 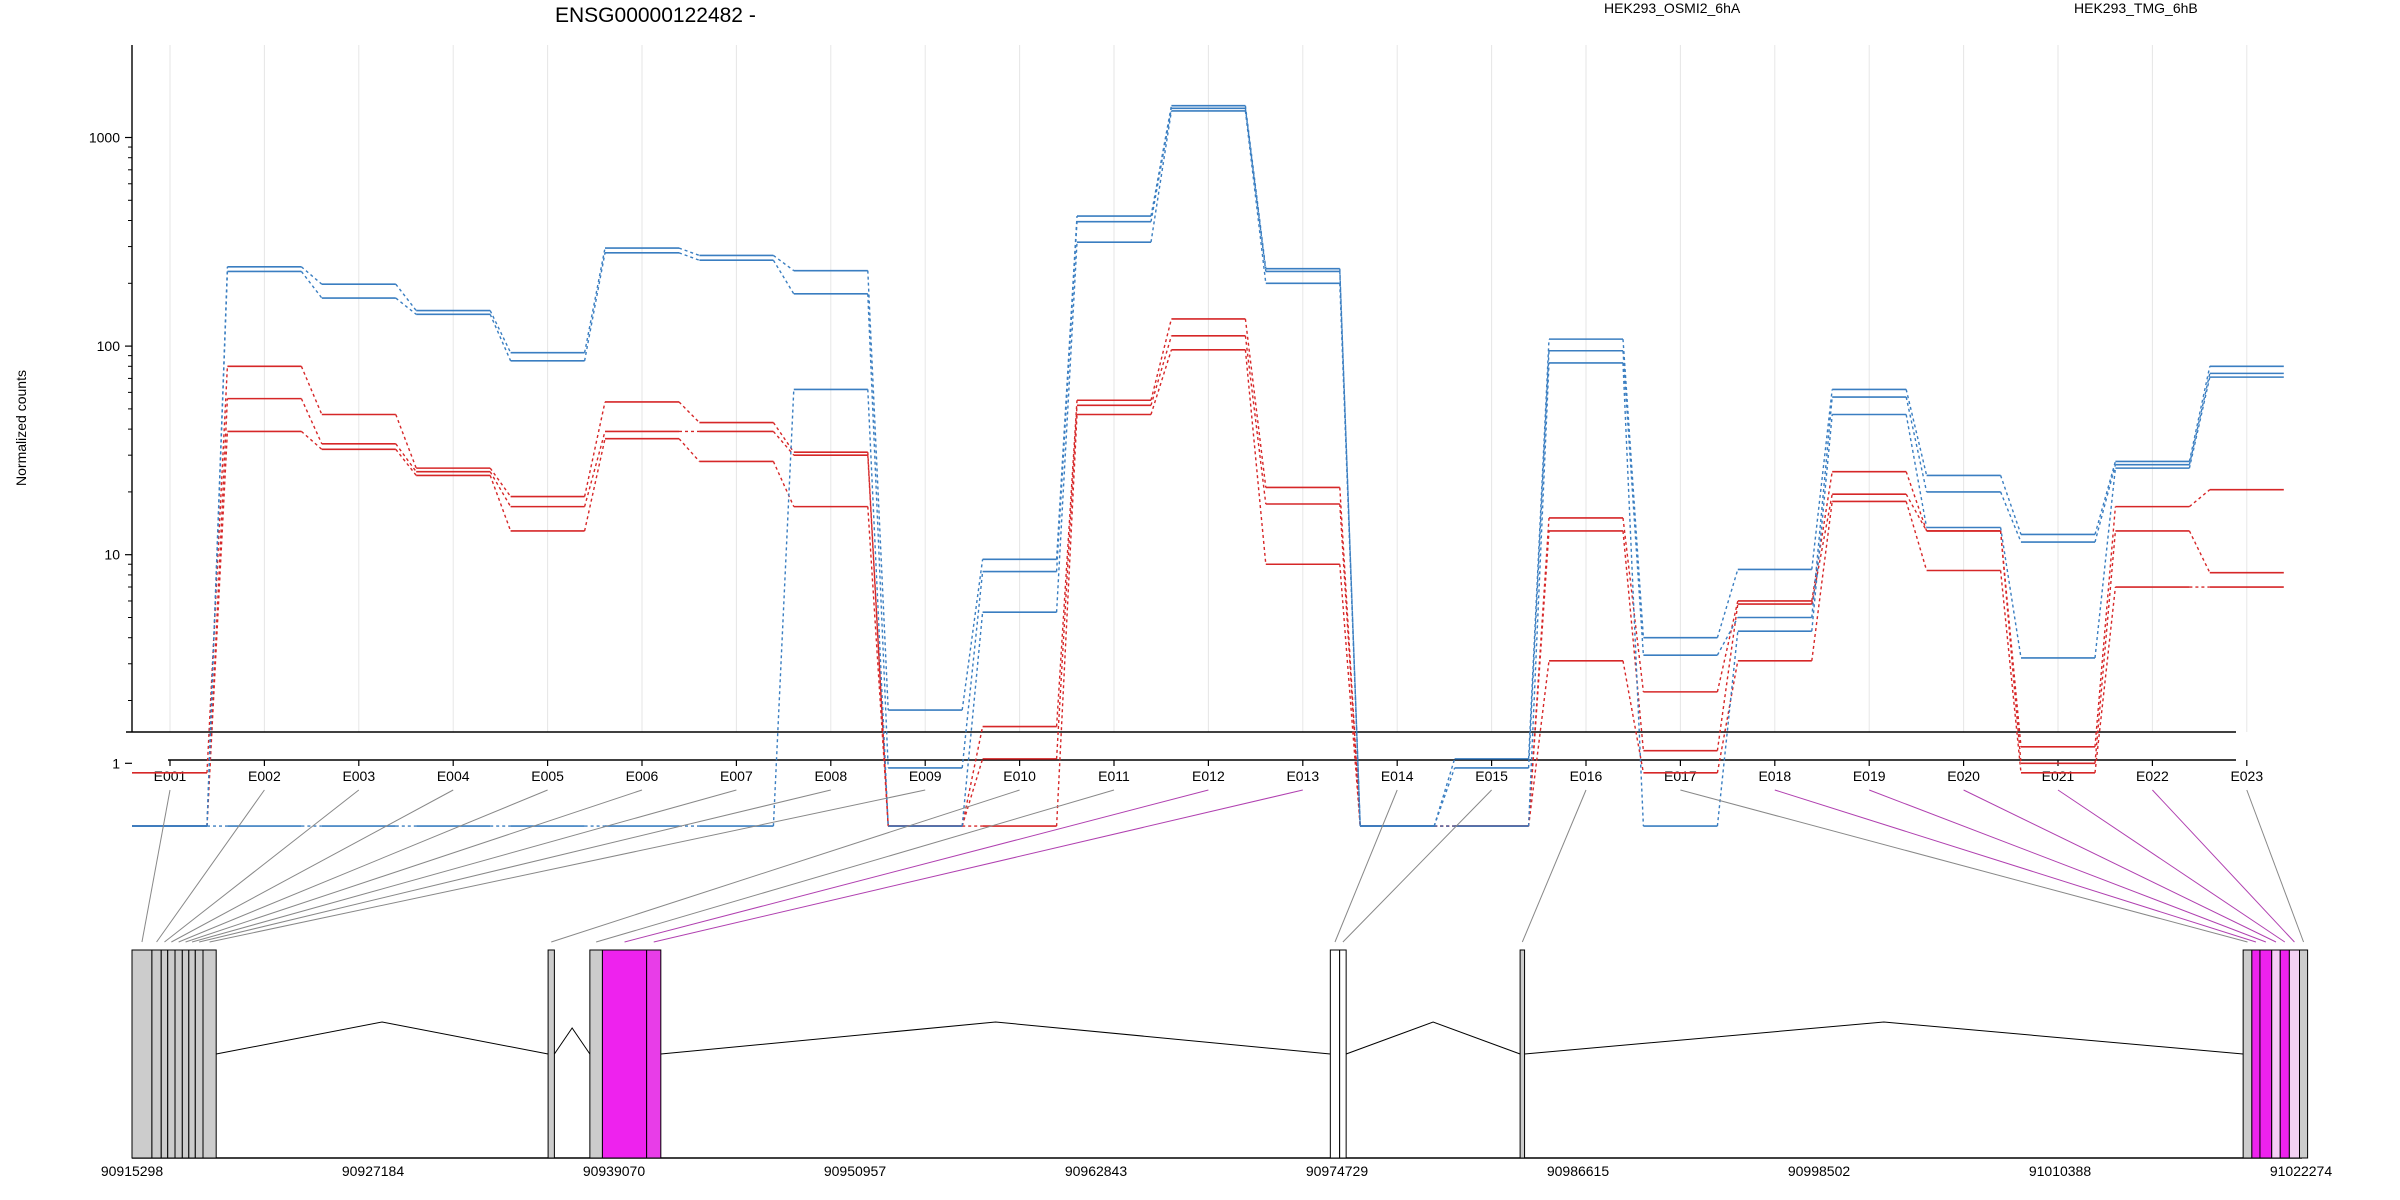 I want to click on x-tick-label: E018, so click(x=1774, y=776).